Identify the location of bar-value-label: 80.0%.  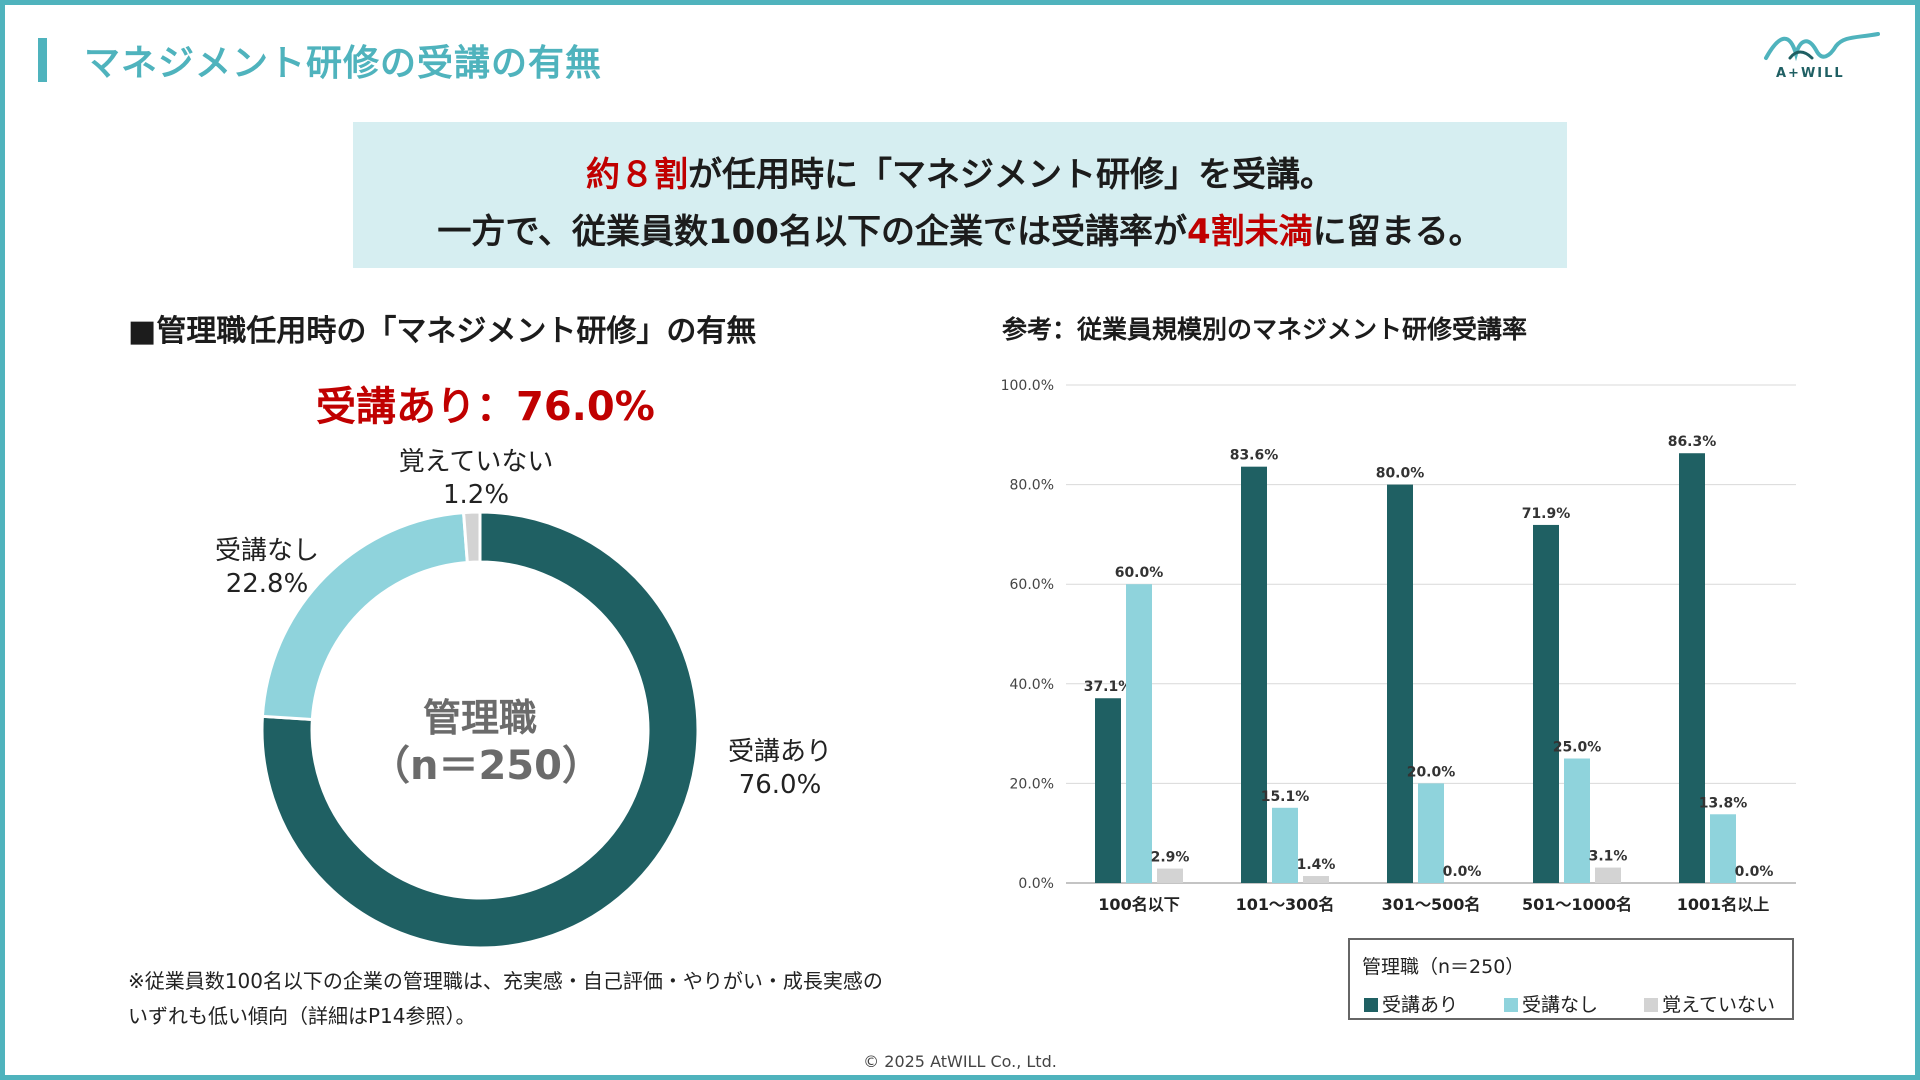
(1400, 474).